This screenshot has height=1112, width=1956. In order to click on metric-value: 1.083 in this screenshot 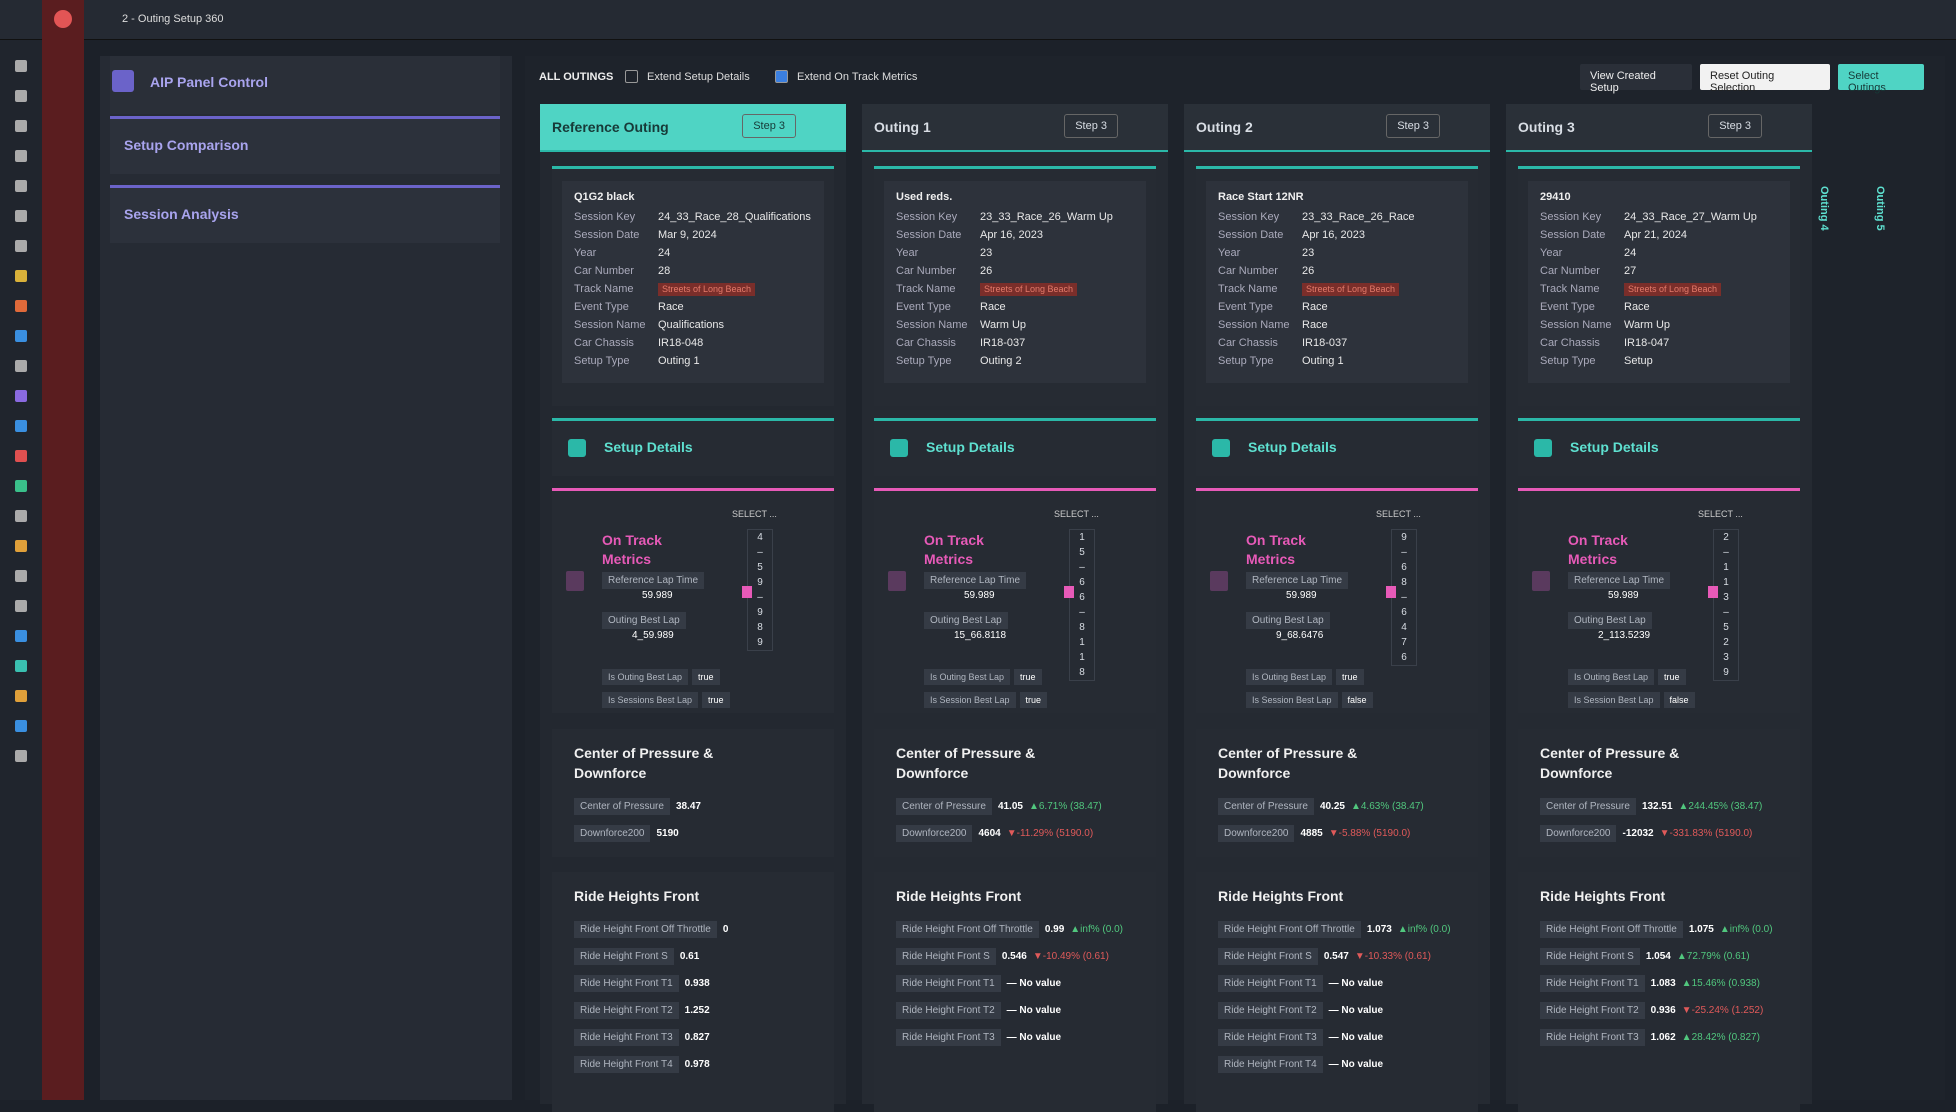, I will do `click(1663, 983)`.